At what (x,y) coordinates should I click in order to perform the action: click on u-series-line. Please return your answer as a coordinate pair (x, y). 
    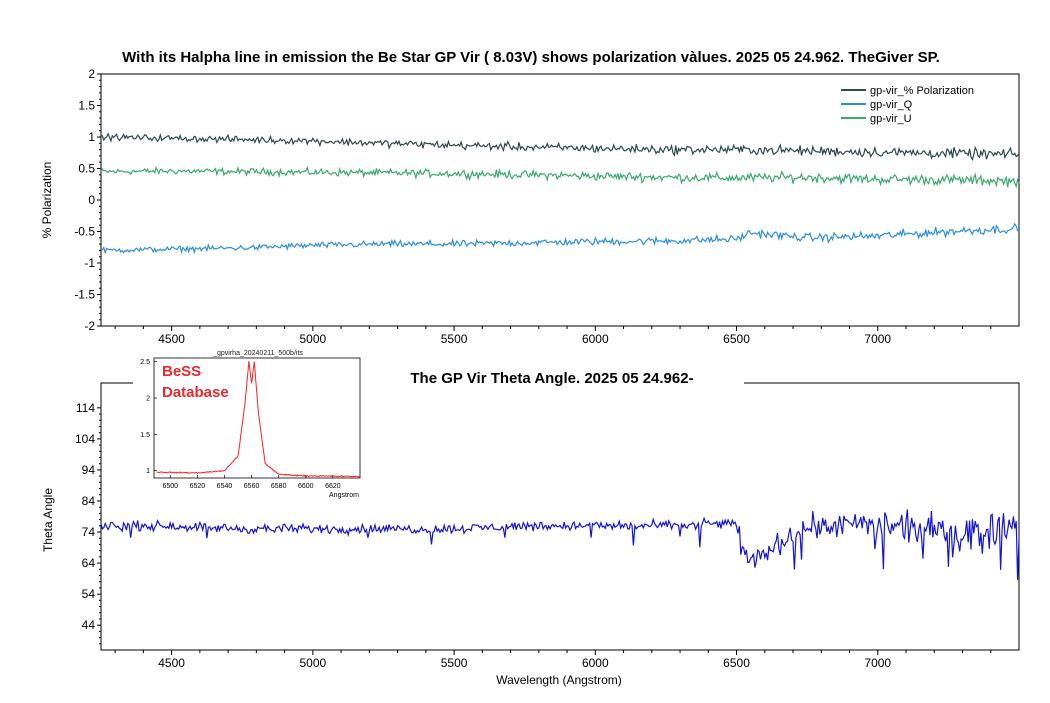
    Looking at the image, I should click on (560, 177).